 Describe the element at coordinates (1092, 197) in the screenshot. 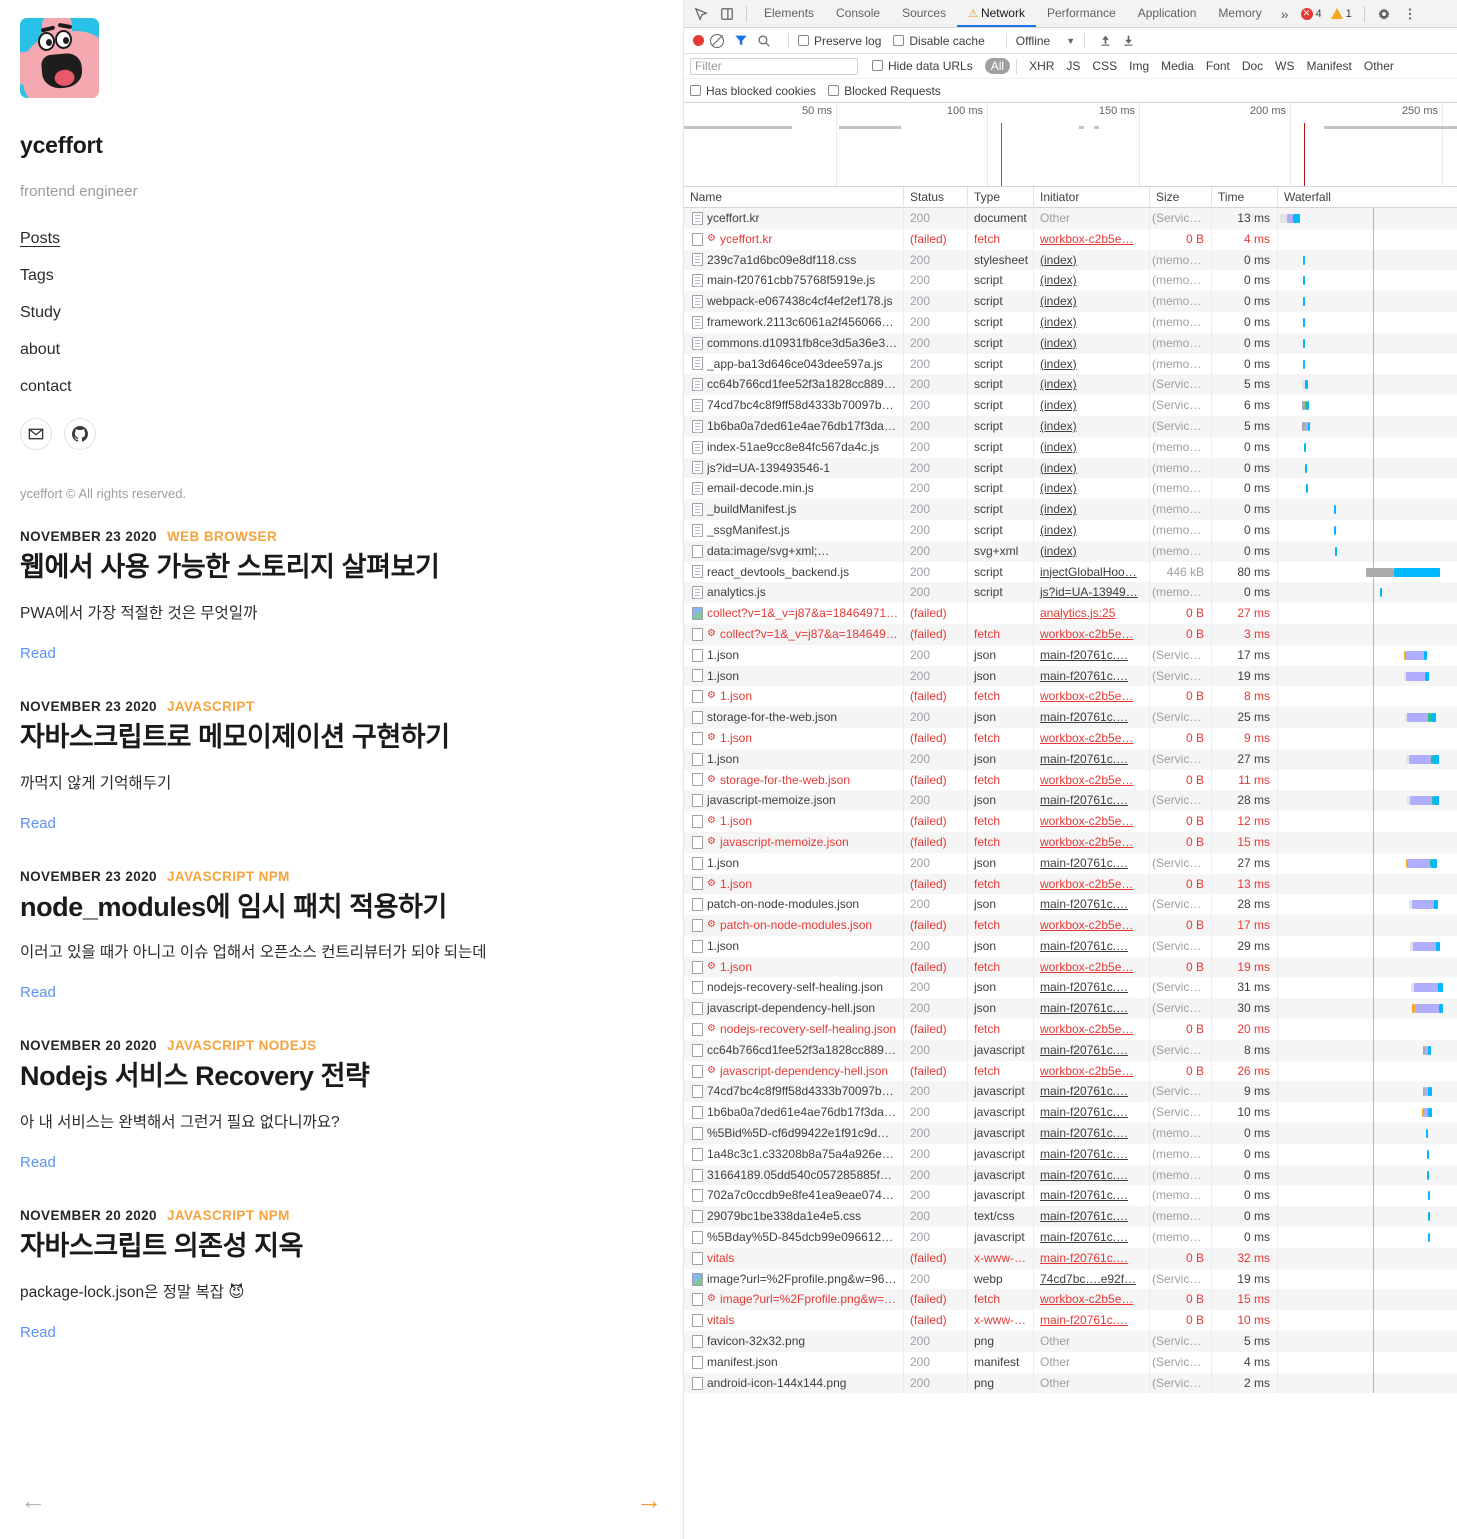

I see `column-header-initiator: Initiator` at that location.